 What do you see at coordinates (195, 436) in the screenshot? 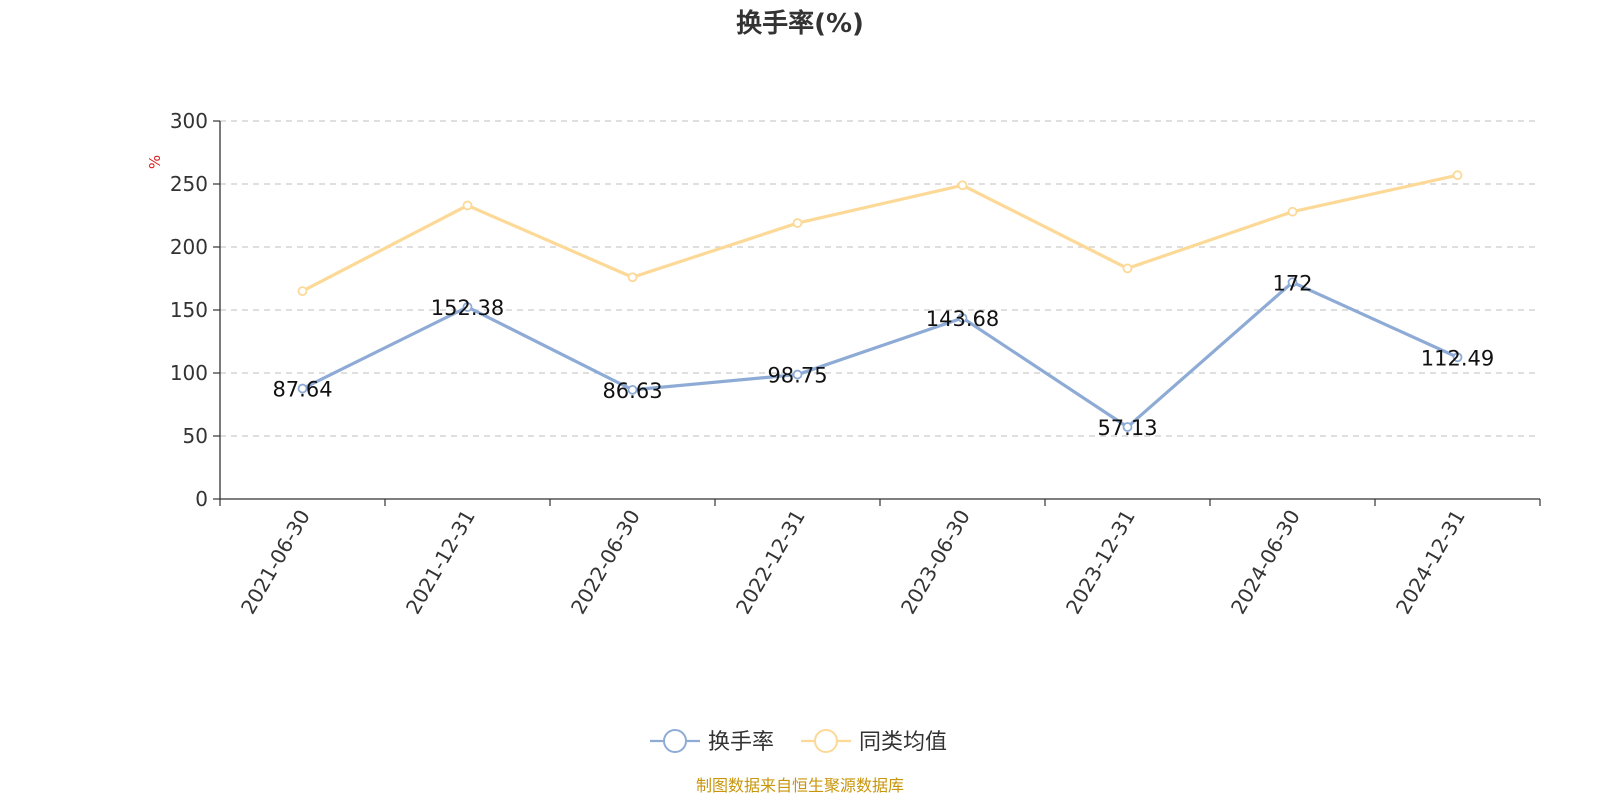
I see `y-tick-label: 50` at bounding box center [195, 436].